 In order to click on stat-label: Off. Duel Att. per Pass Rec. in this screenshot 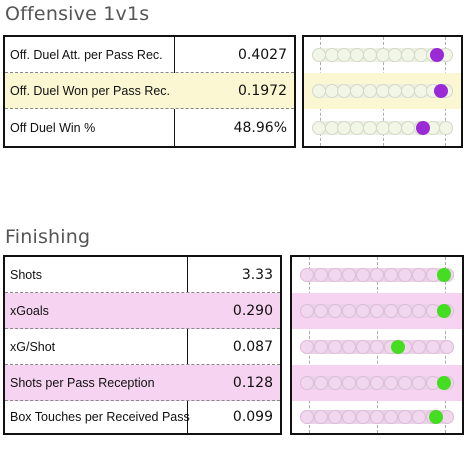, I will do `click(86, 54)`.